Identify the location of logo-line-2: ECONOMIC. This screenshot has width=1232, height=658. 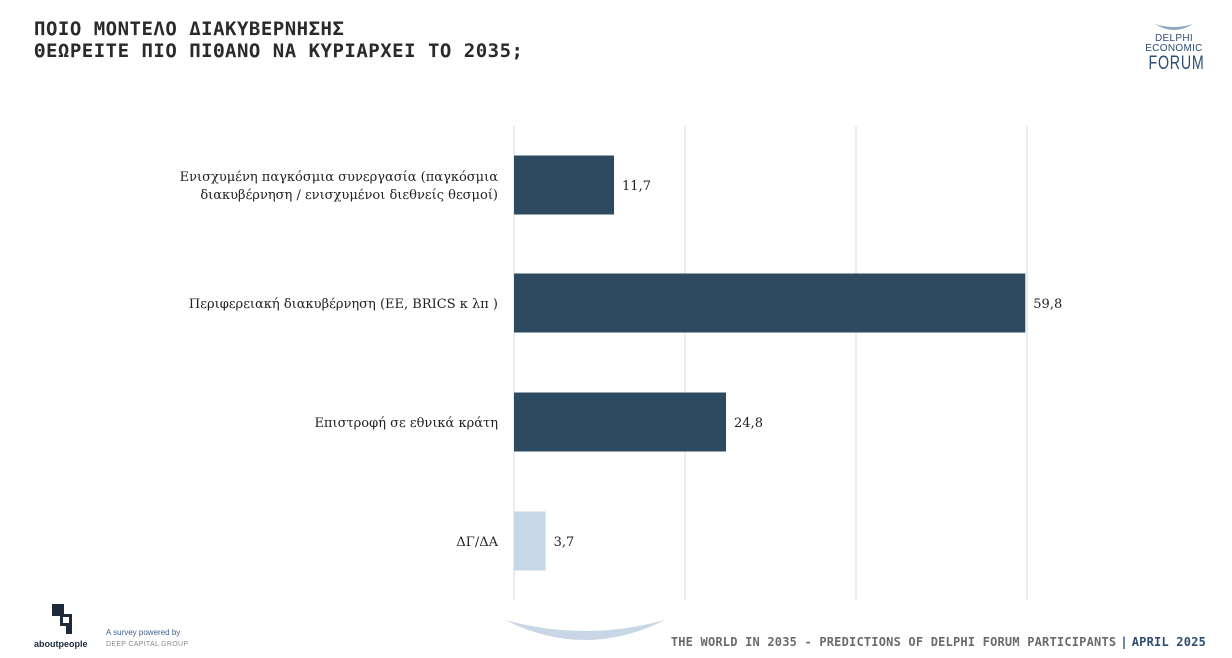
(1174, 48).